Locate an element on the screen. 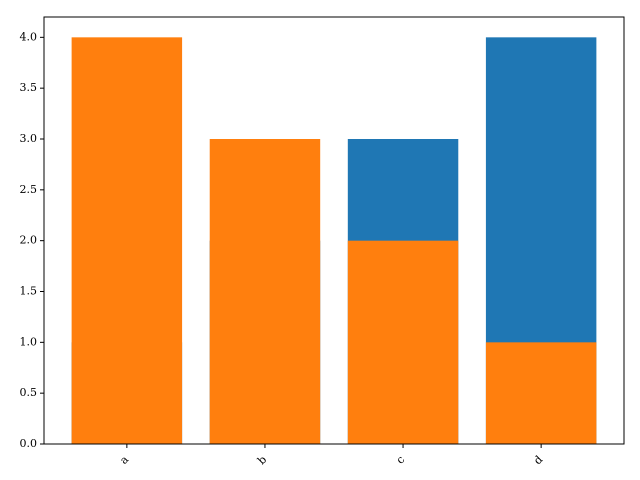  x-tick-label: d is located at coordinates (538, 460).